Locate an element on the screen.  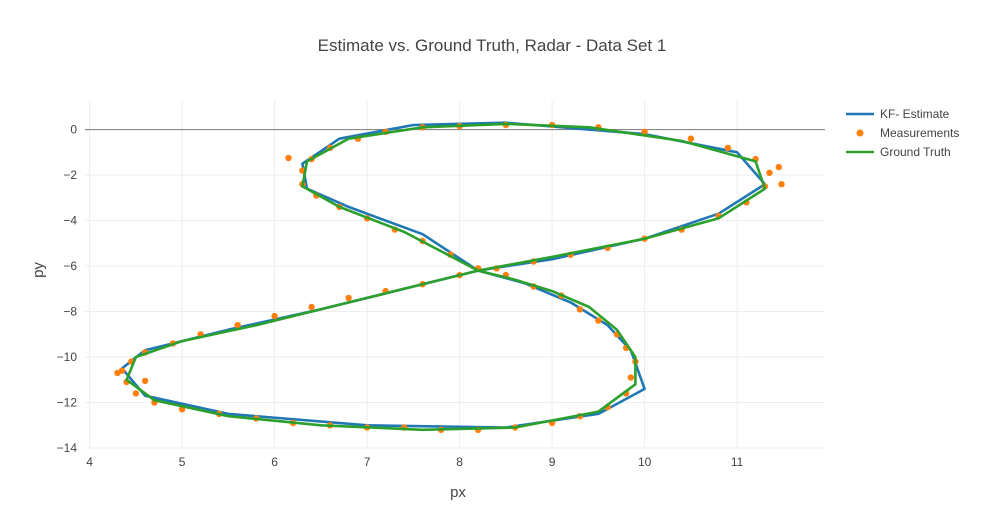
legend-label: Measurements is located at coordinates (919, 133).